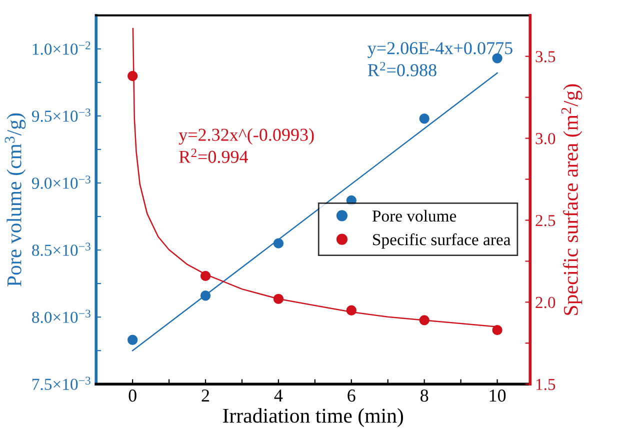 The image size is (620, 439). Describe the element at coordinates (15, 199) in the screenshot. I see `y-axis-title: Pore volume (cm$^{3}$/g)` at that location.